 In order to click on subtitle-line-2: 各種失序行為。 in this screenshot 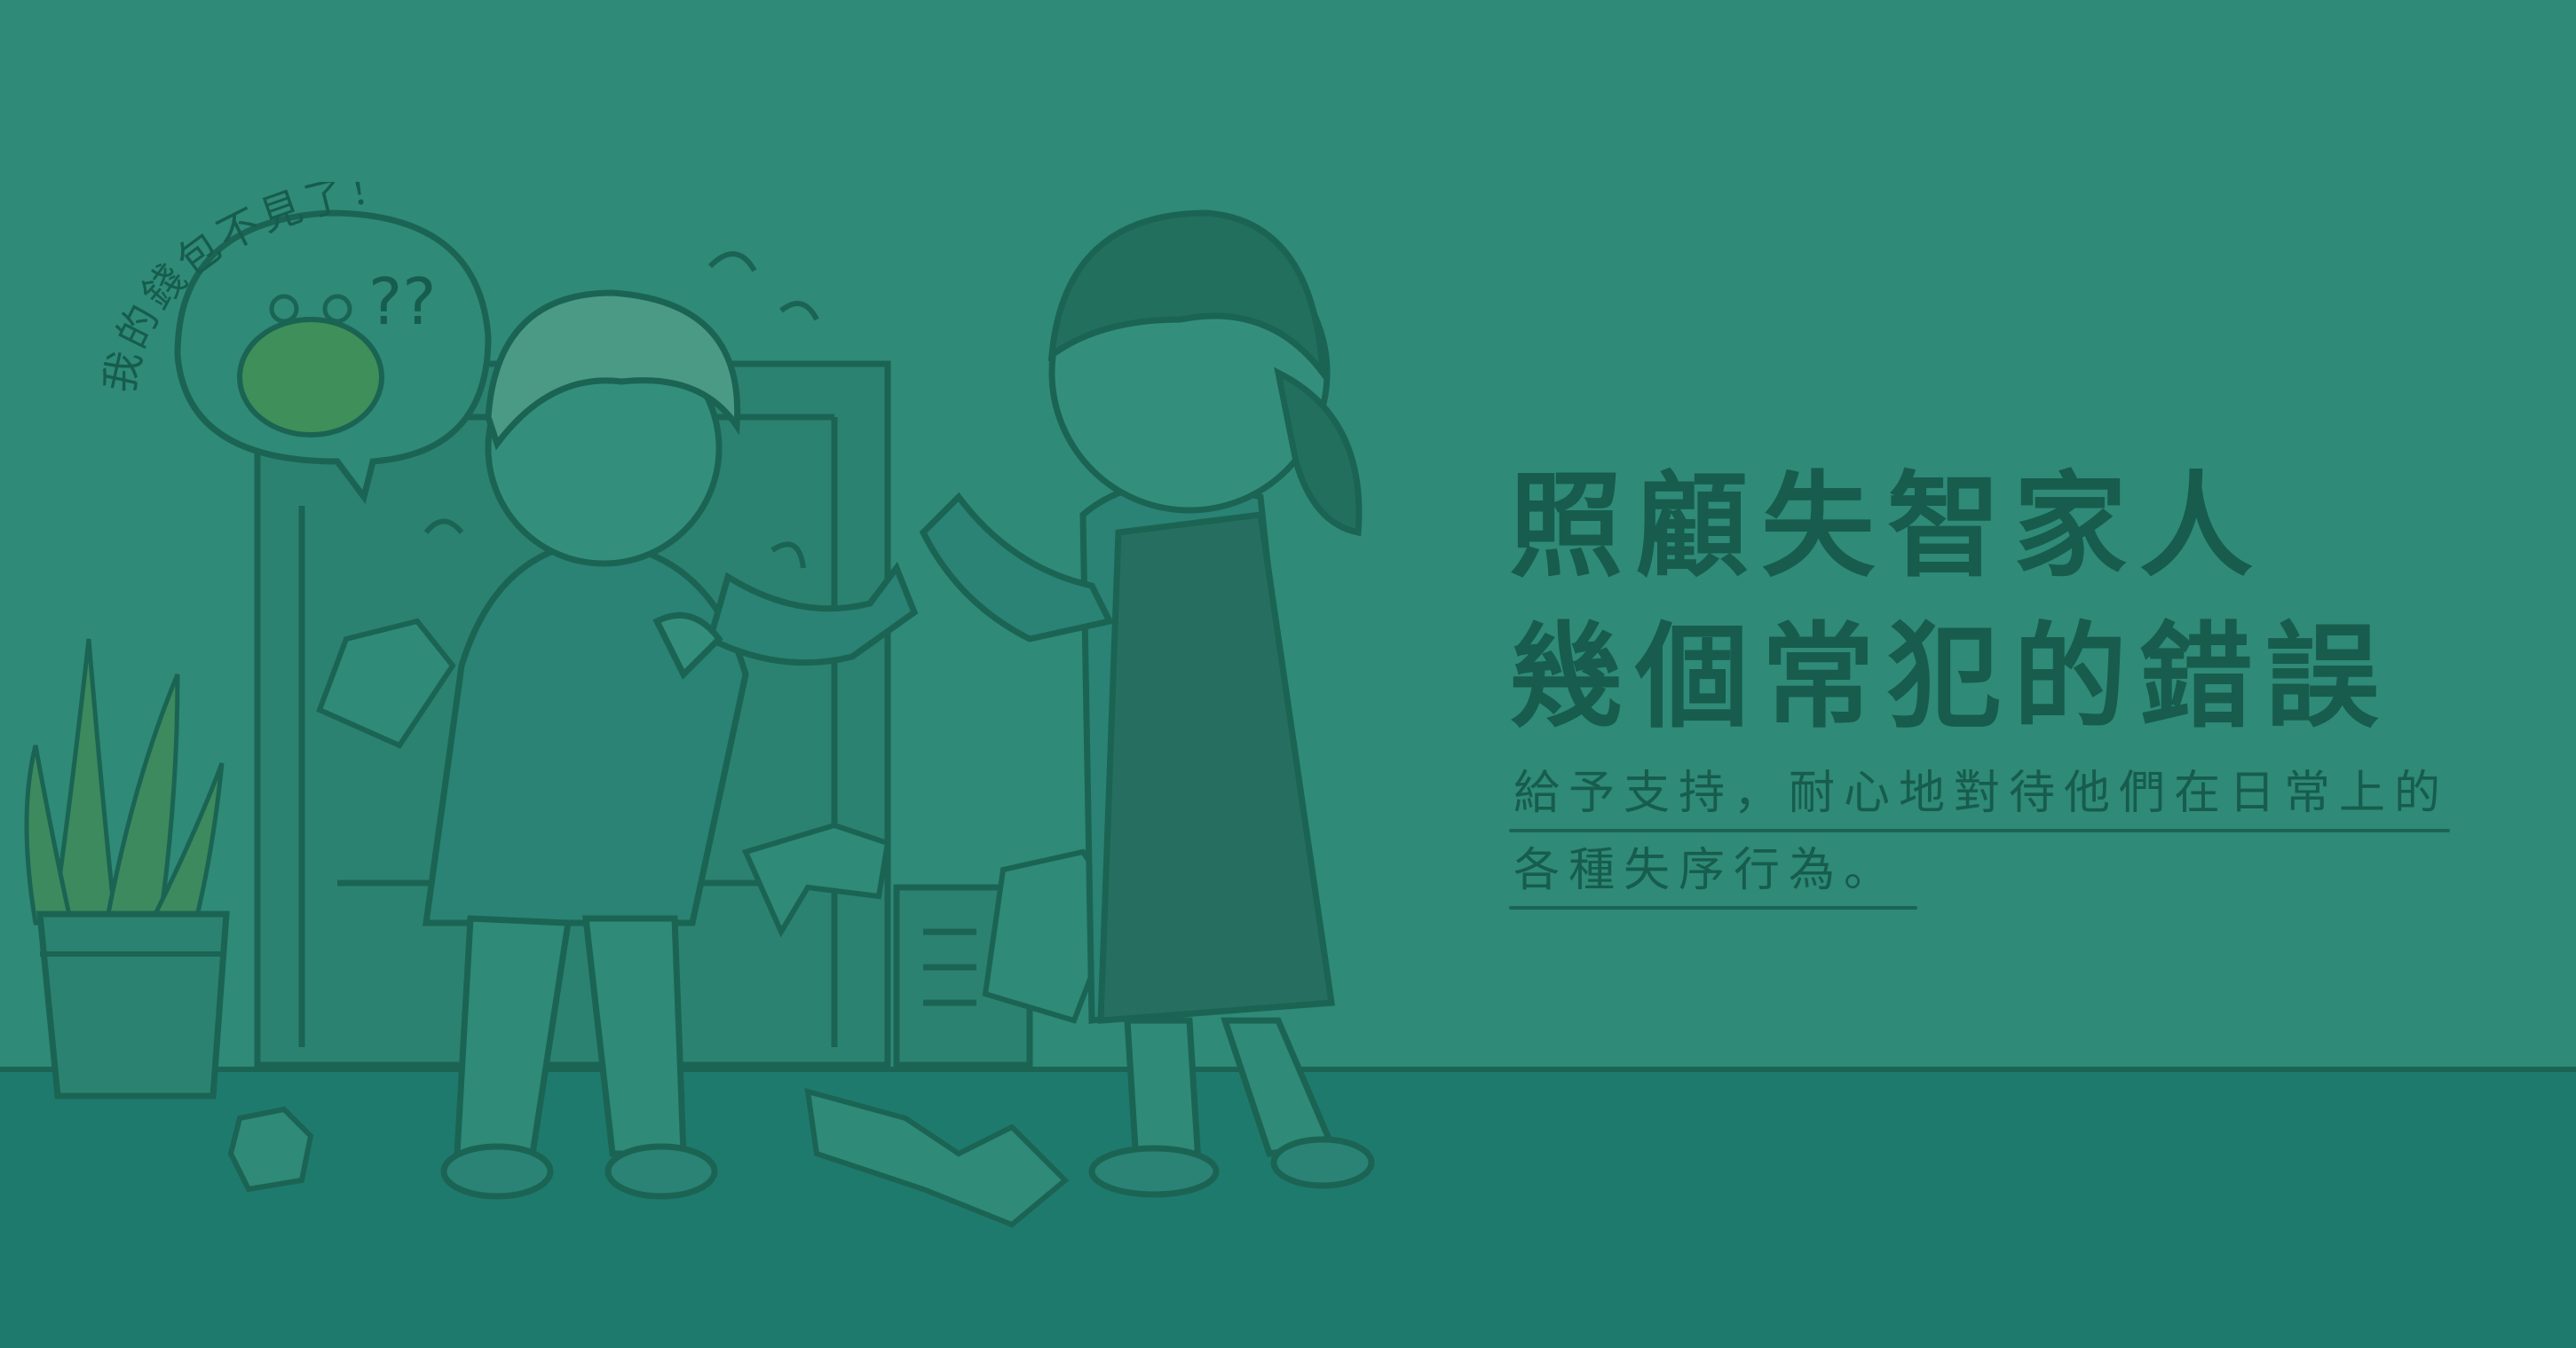, I will do `click(1706, 870)`.